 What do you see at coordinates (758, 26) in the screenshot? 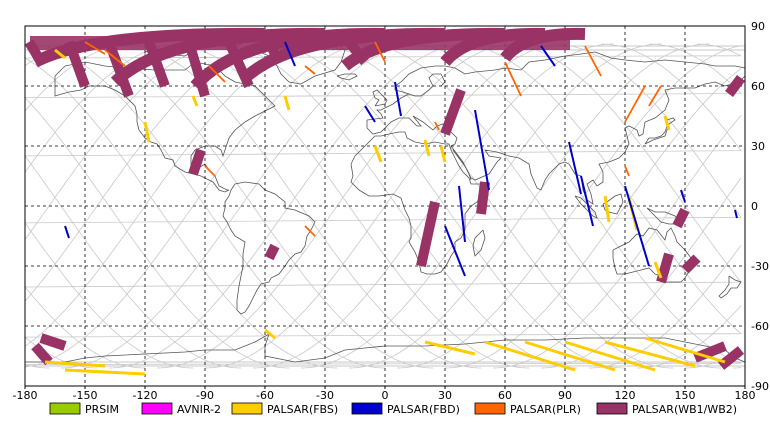
I see `latitude-tick: 90` at bounding box center [758, 26].